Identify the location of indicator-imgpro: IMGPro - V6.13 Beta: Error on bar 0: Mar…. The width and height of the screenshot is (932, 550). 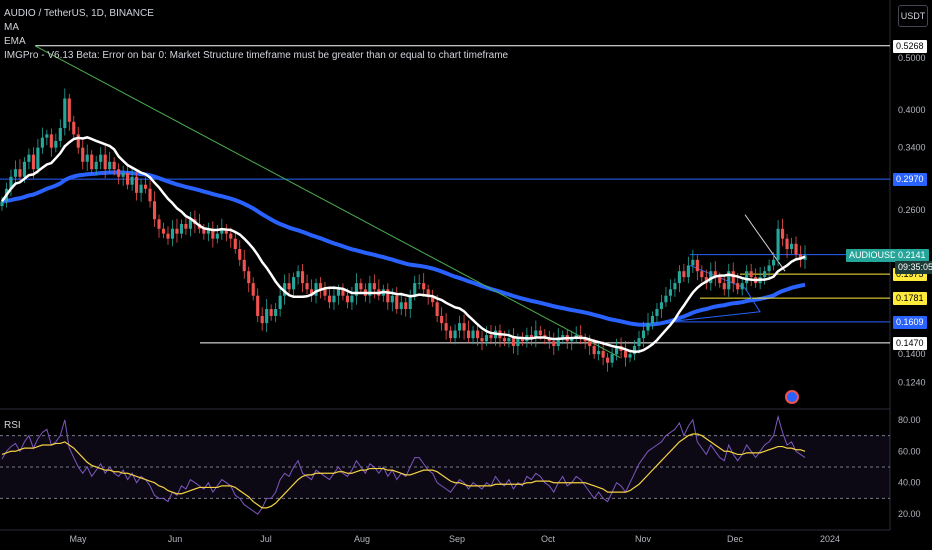
(256, 55).